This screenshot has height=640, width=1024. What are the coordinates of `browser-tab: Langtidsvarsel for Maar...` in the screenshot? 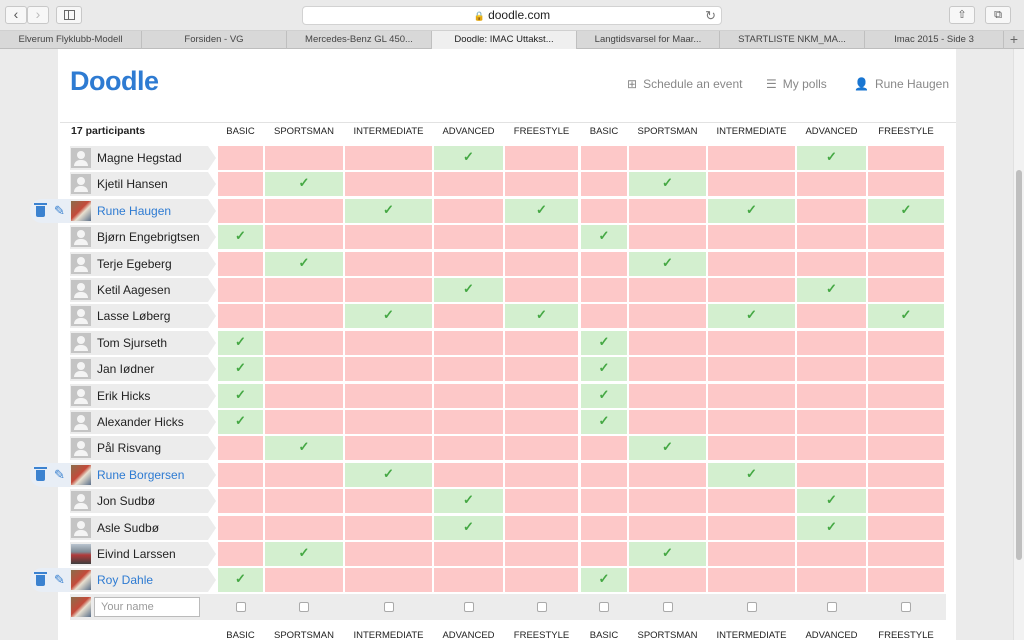 It's located at (648, 40).